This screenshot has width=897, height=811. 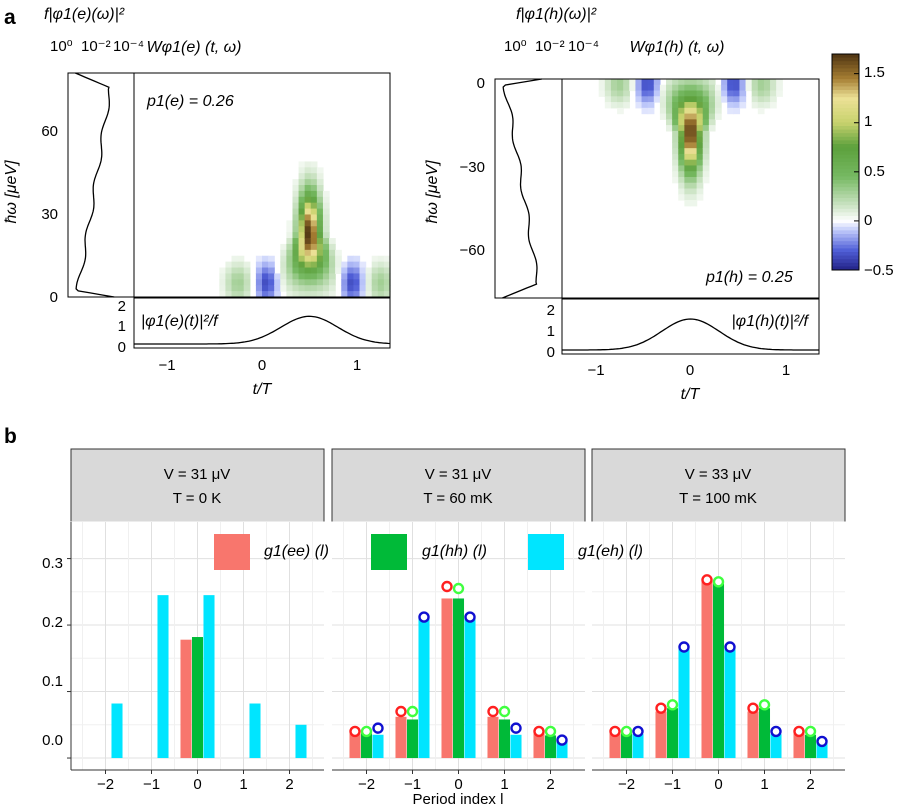 What do you see at coordinates (690, 370) in the screenshot?
I see `hole-xtick-0: 0` at bounding box center [690, 370].